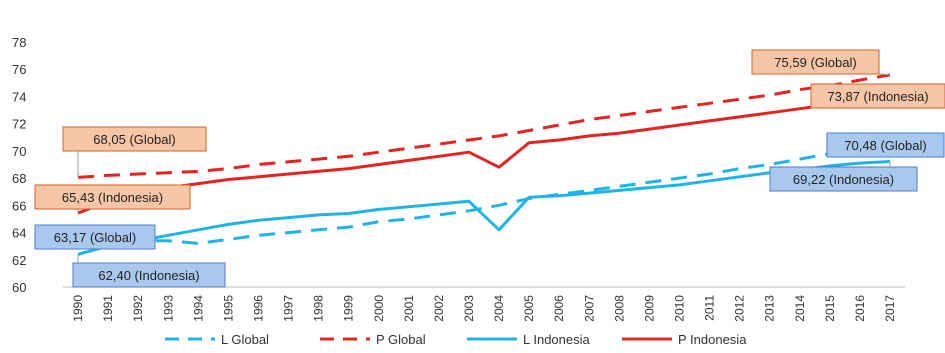 The height and width of the screenshot is (353, 945). What do you see at coordinates (289, 308) in the screenshot?
I see `x-tick-label: 1997` at bounding box center [289, 308].